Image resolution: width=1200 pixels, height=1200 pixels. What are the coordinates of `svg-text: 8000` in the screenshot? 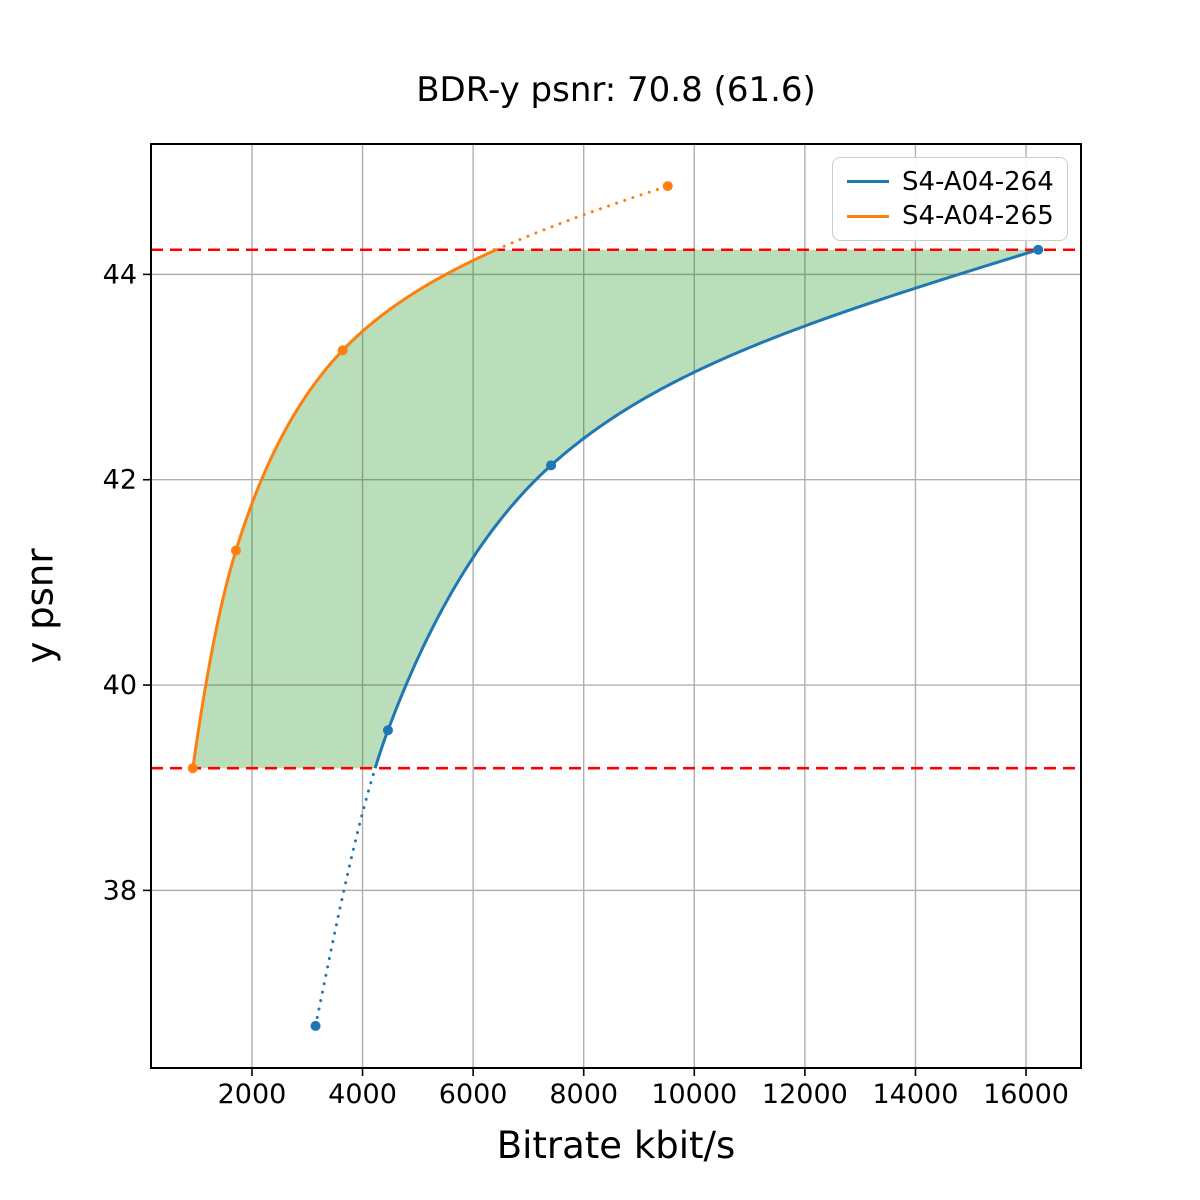 It's located at (583, 1094).